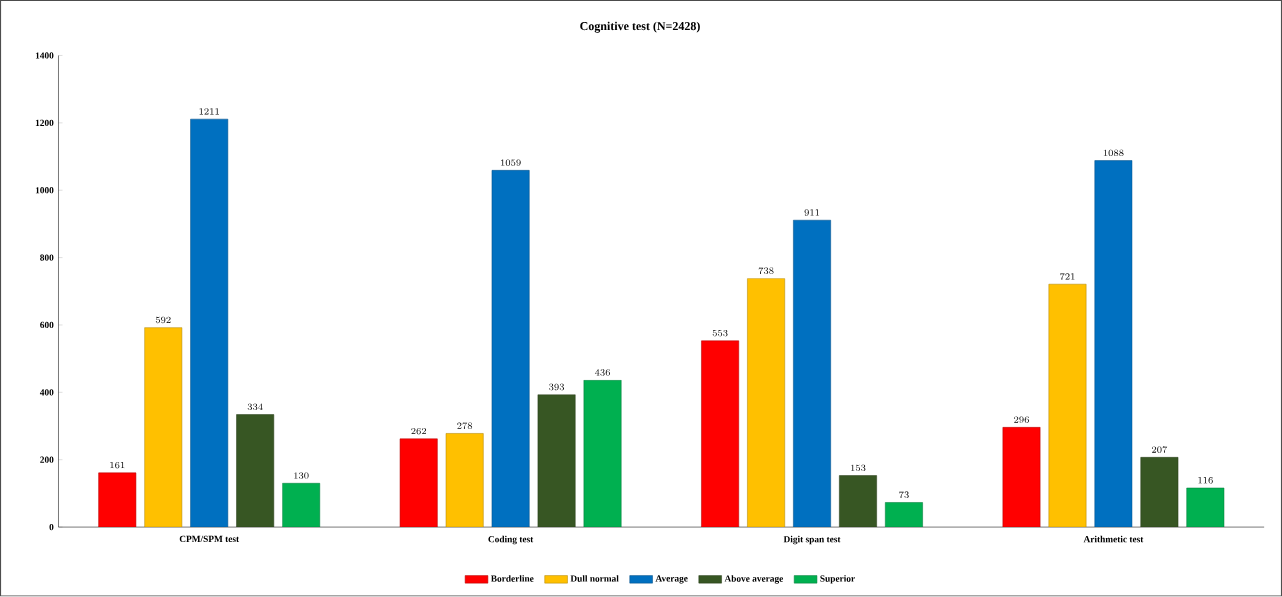 The width and height of the screenshot is (1282, 597). I want to click on x-tick-label: CPM/SPM test, so click(209, 539).